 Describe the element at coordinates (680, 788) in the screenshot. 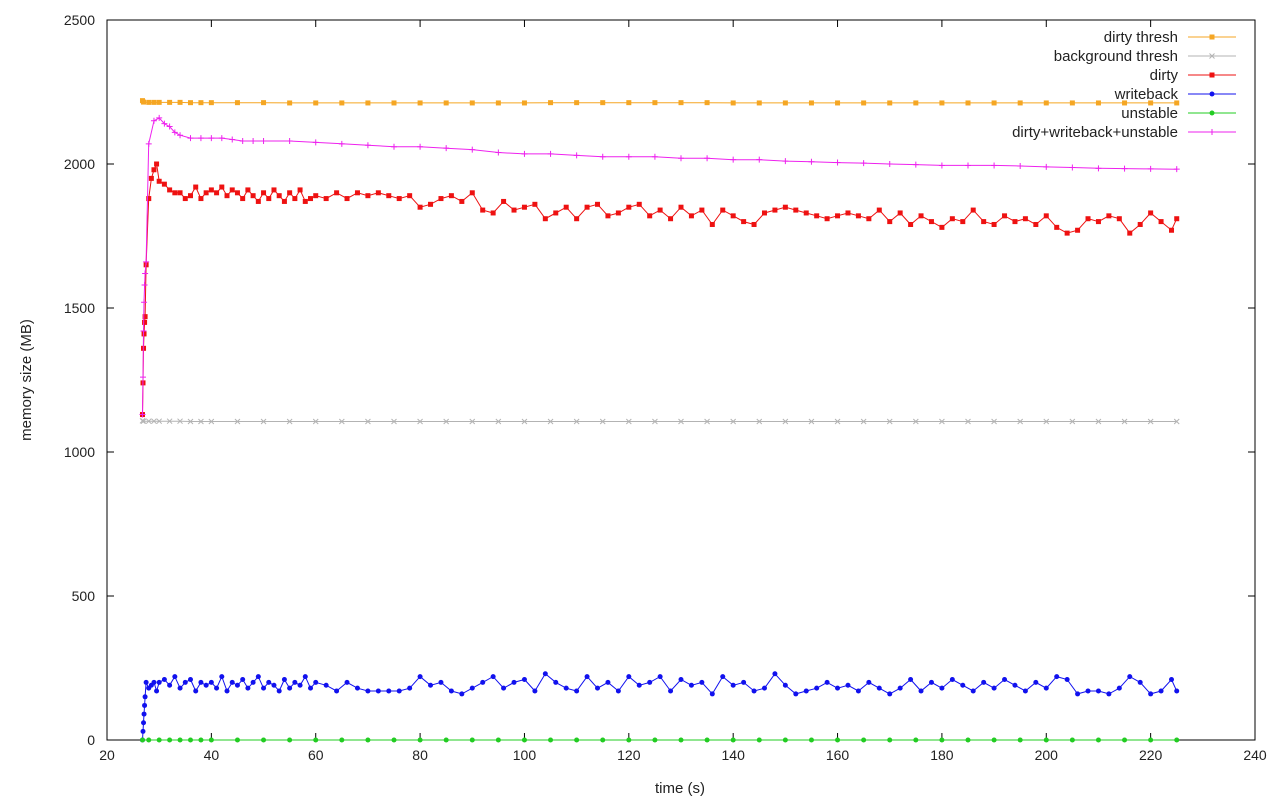

I see `x-axis-label: time (s)` at that location.